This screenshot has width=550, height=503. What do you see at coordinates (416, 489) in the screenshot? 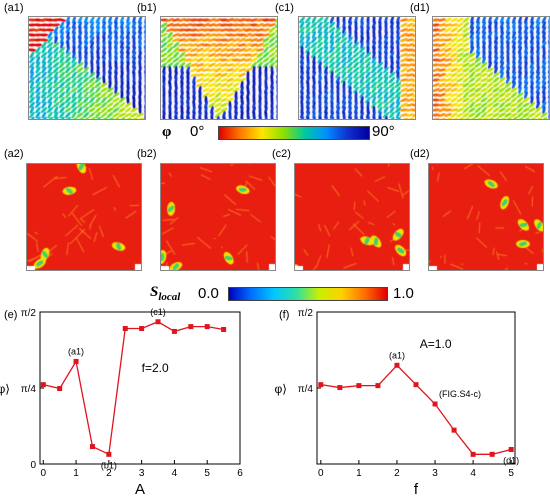
I see `x-axis-label: f` at bounding box center [416, 489].